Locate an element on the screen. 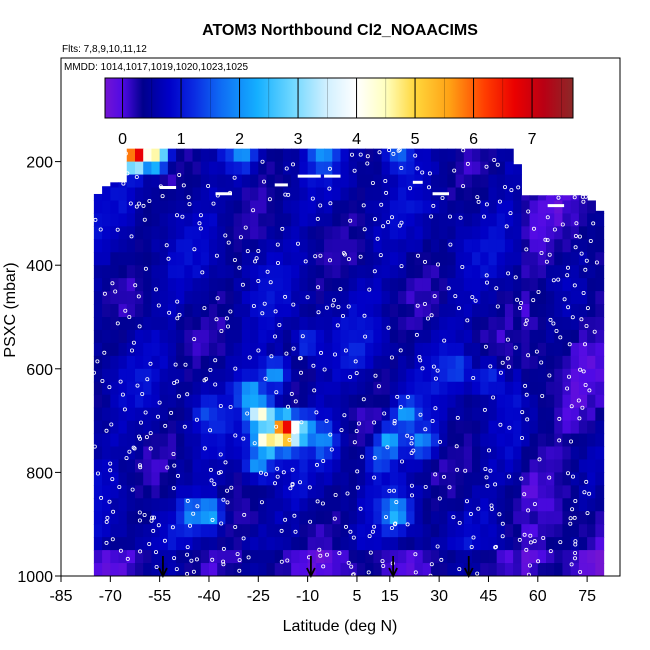  flights-label: Flts: 7,8,9,10,11,12 is located at coordinates (104, 49).